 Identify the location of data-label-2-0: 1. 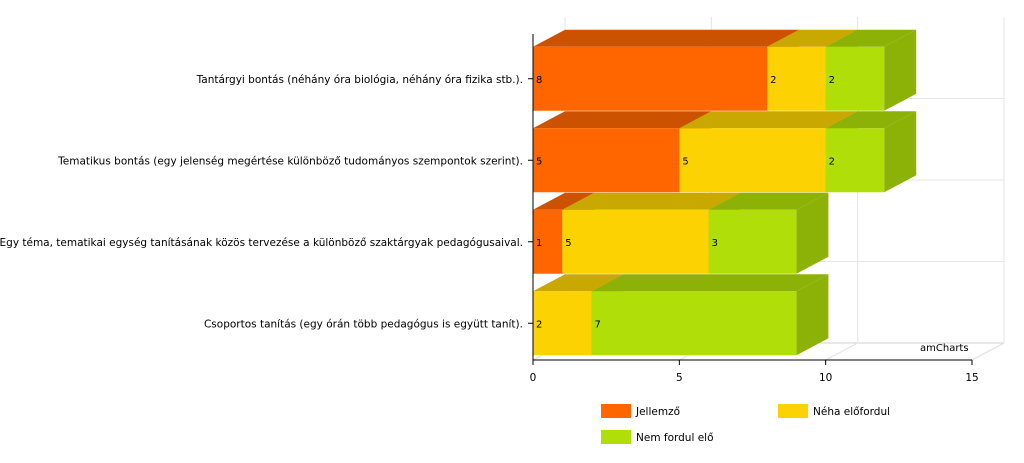
(539, 243).